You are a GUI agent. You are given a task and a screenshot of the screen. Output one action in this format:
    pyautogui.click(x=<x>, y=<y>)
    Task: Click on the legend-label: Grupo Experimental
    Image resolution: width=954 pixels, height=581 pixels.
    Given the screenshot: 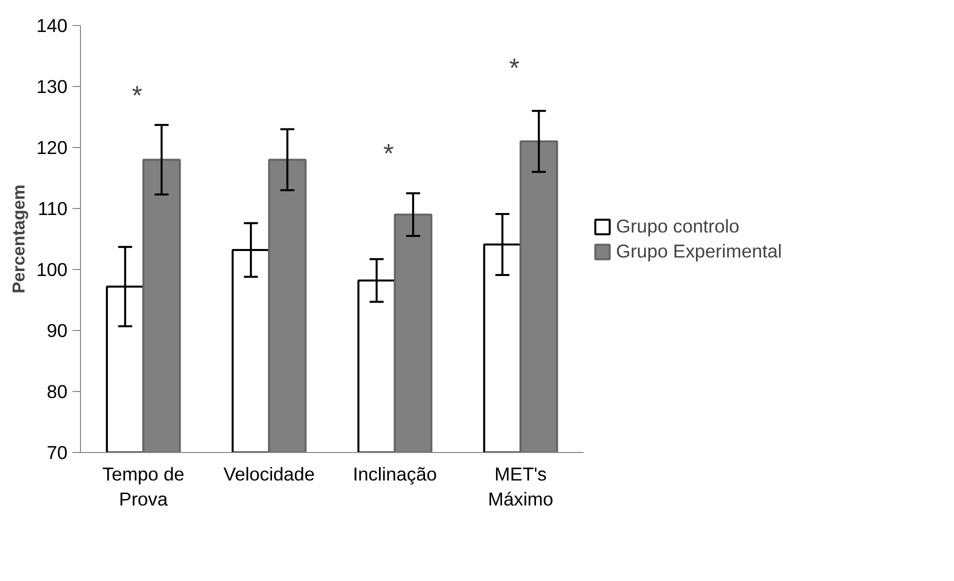 What is the action you would take?
    pyautogui.click(x=699, y=251)
    